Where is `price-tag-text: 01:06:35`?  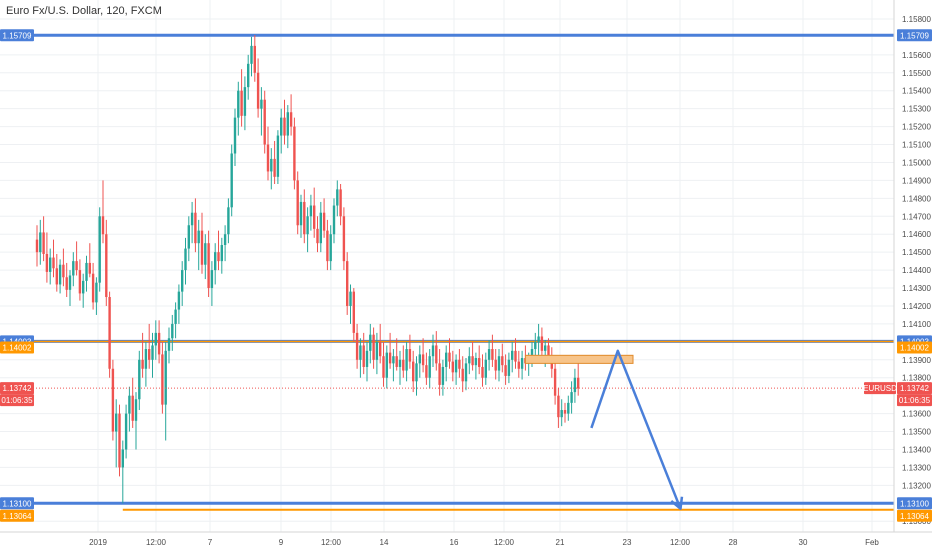
price-tag-text: 01:06:35 is located at coordinates (17, 400).